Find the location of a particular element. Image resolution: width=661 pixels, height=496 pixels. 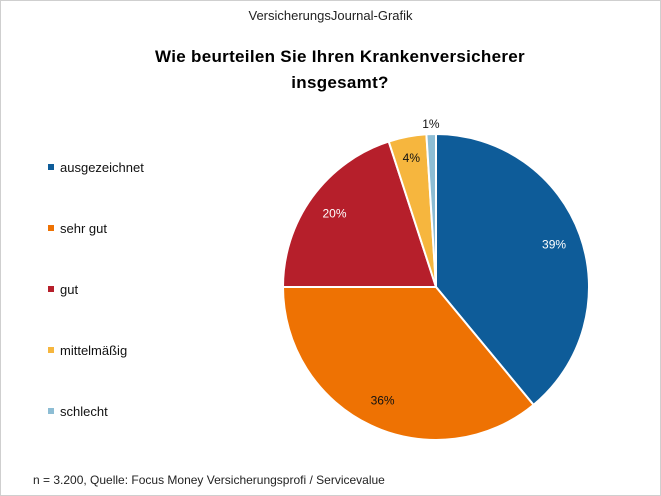

pie-slice-gut is located at coordinates (359, 214).